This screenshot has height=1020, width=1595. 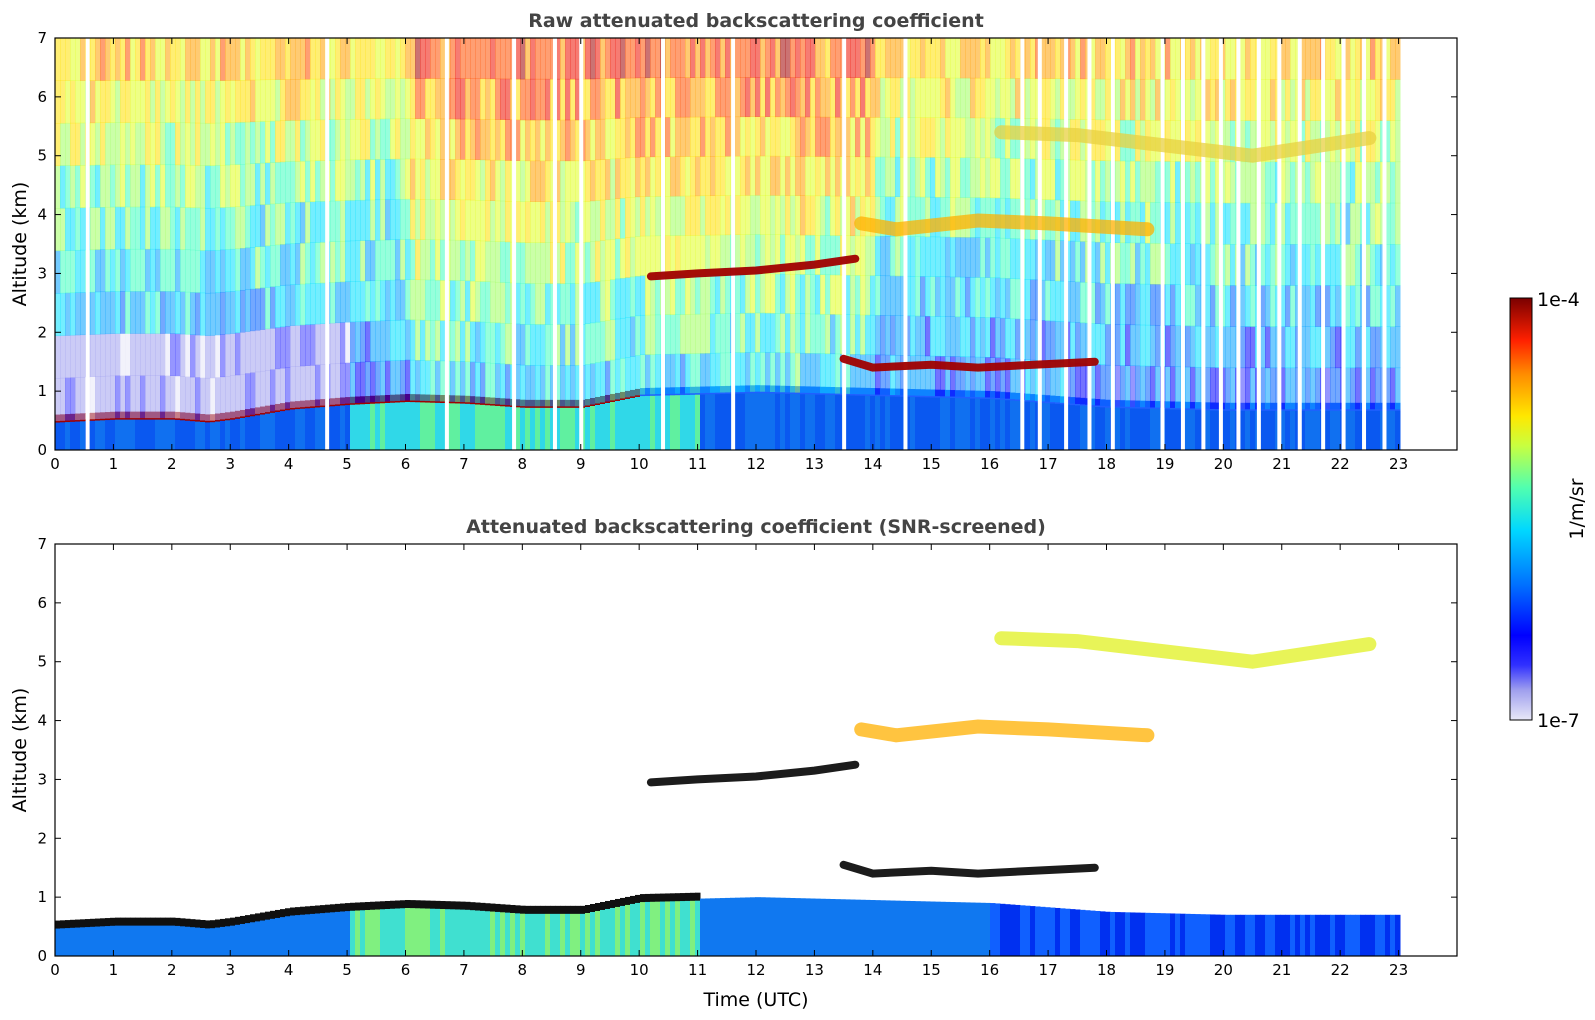 What do you see at coordinates (697, 970) in the screenshot?
I see `x-tick-label: 11` at bounding box center [697, 970].